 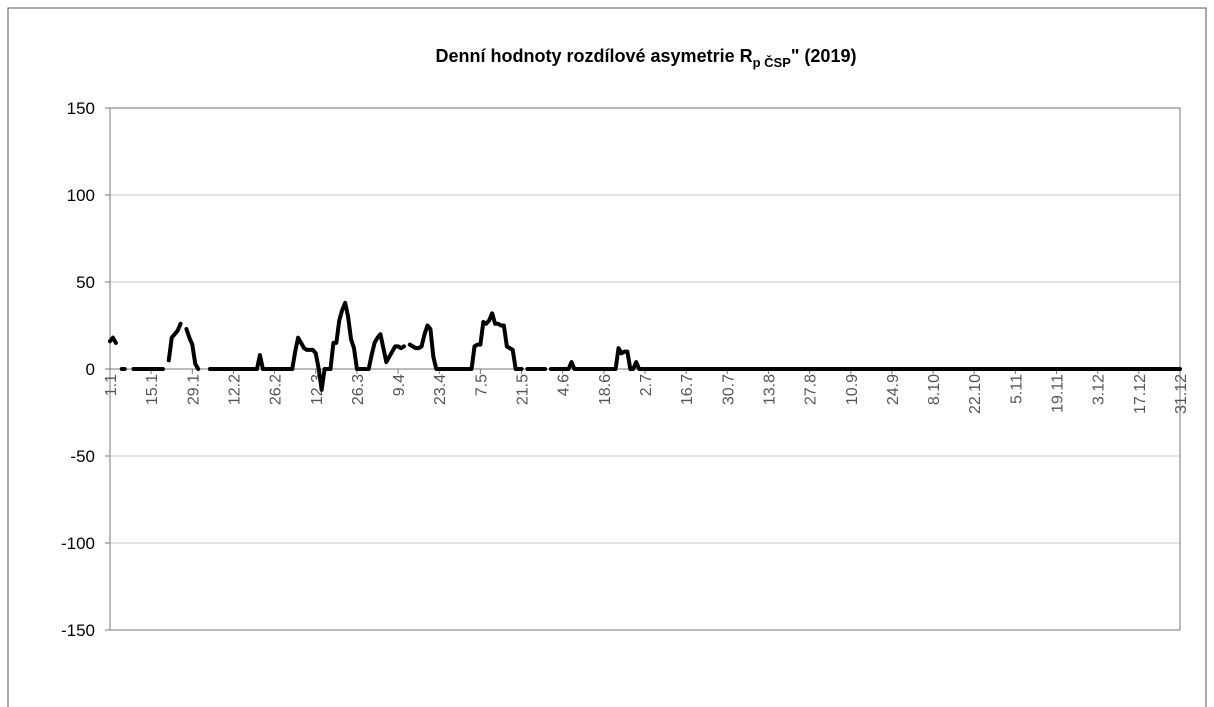 What do you see at coordinates (276, 389) in the screenshot?
I see `x-tick-label: 26.2` at bounding box center [276, 389].